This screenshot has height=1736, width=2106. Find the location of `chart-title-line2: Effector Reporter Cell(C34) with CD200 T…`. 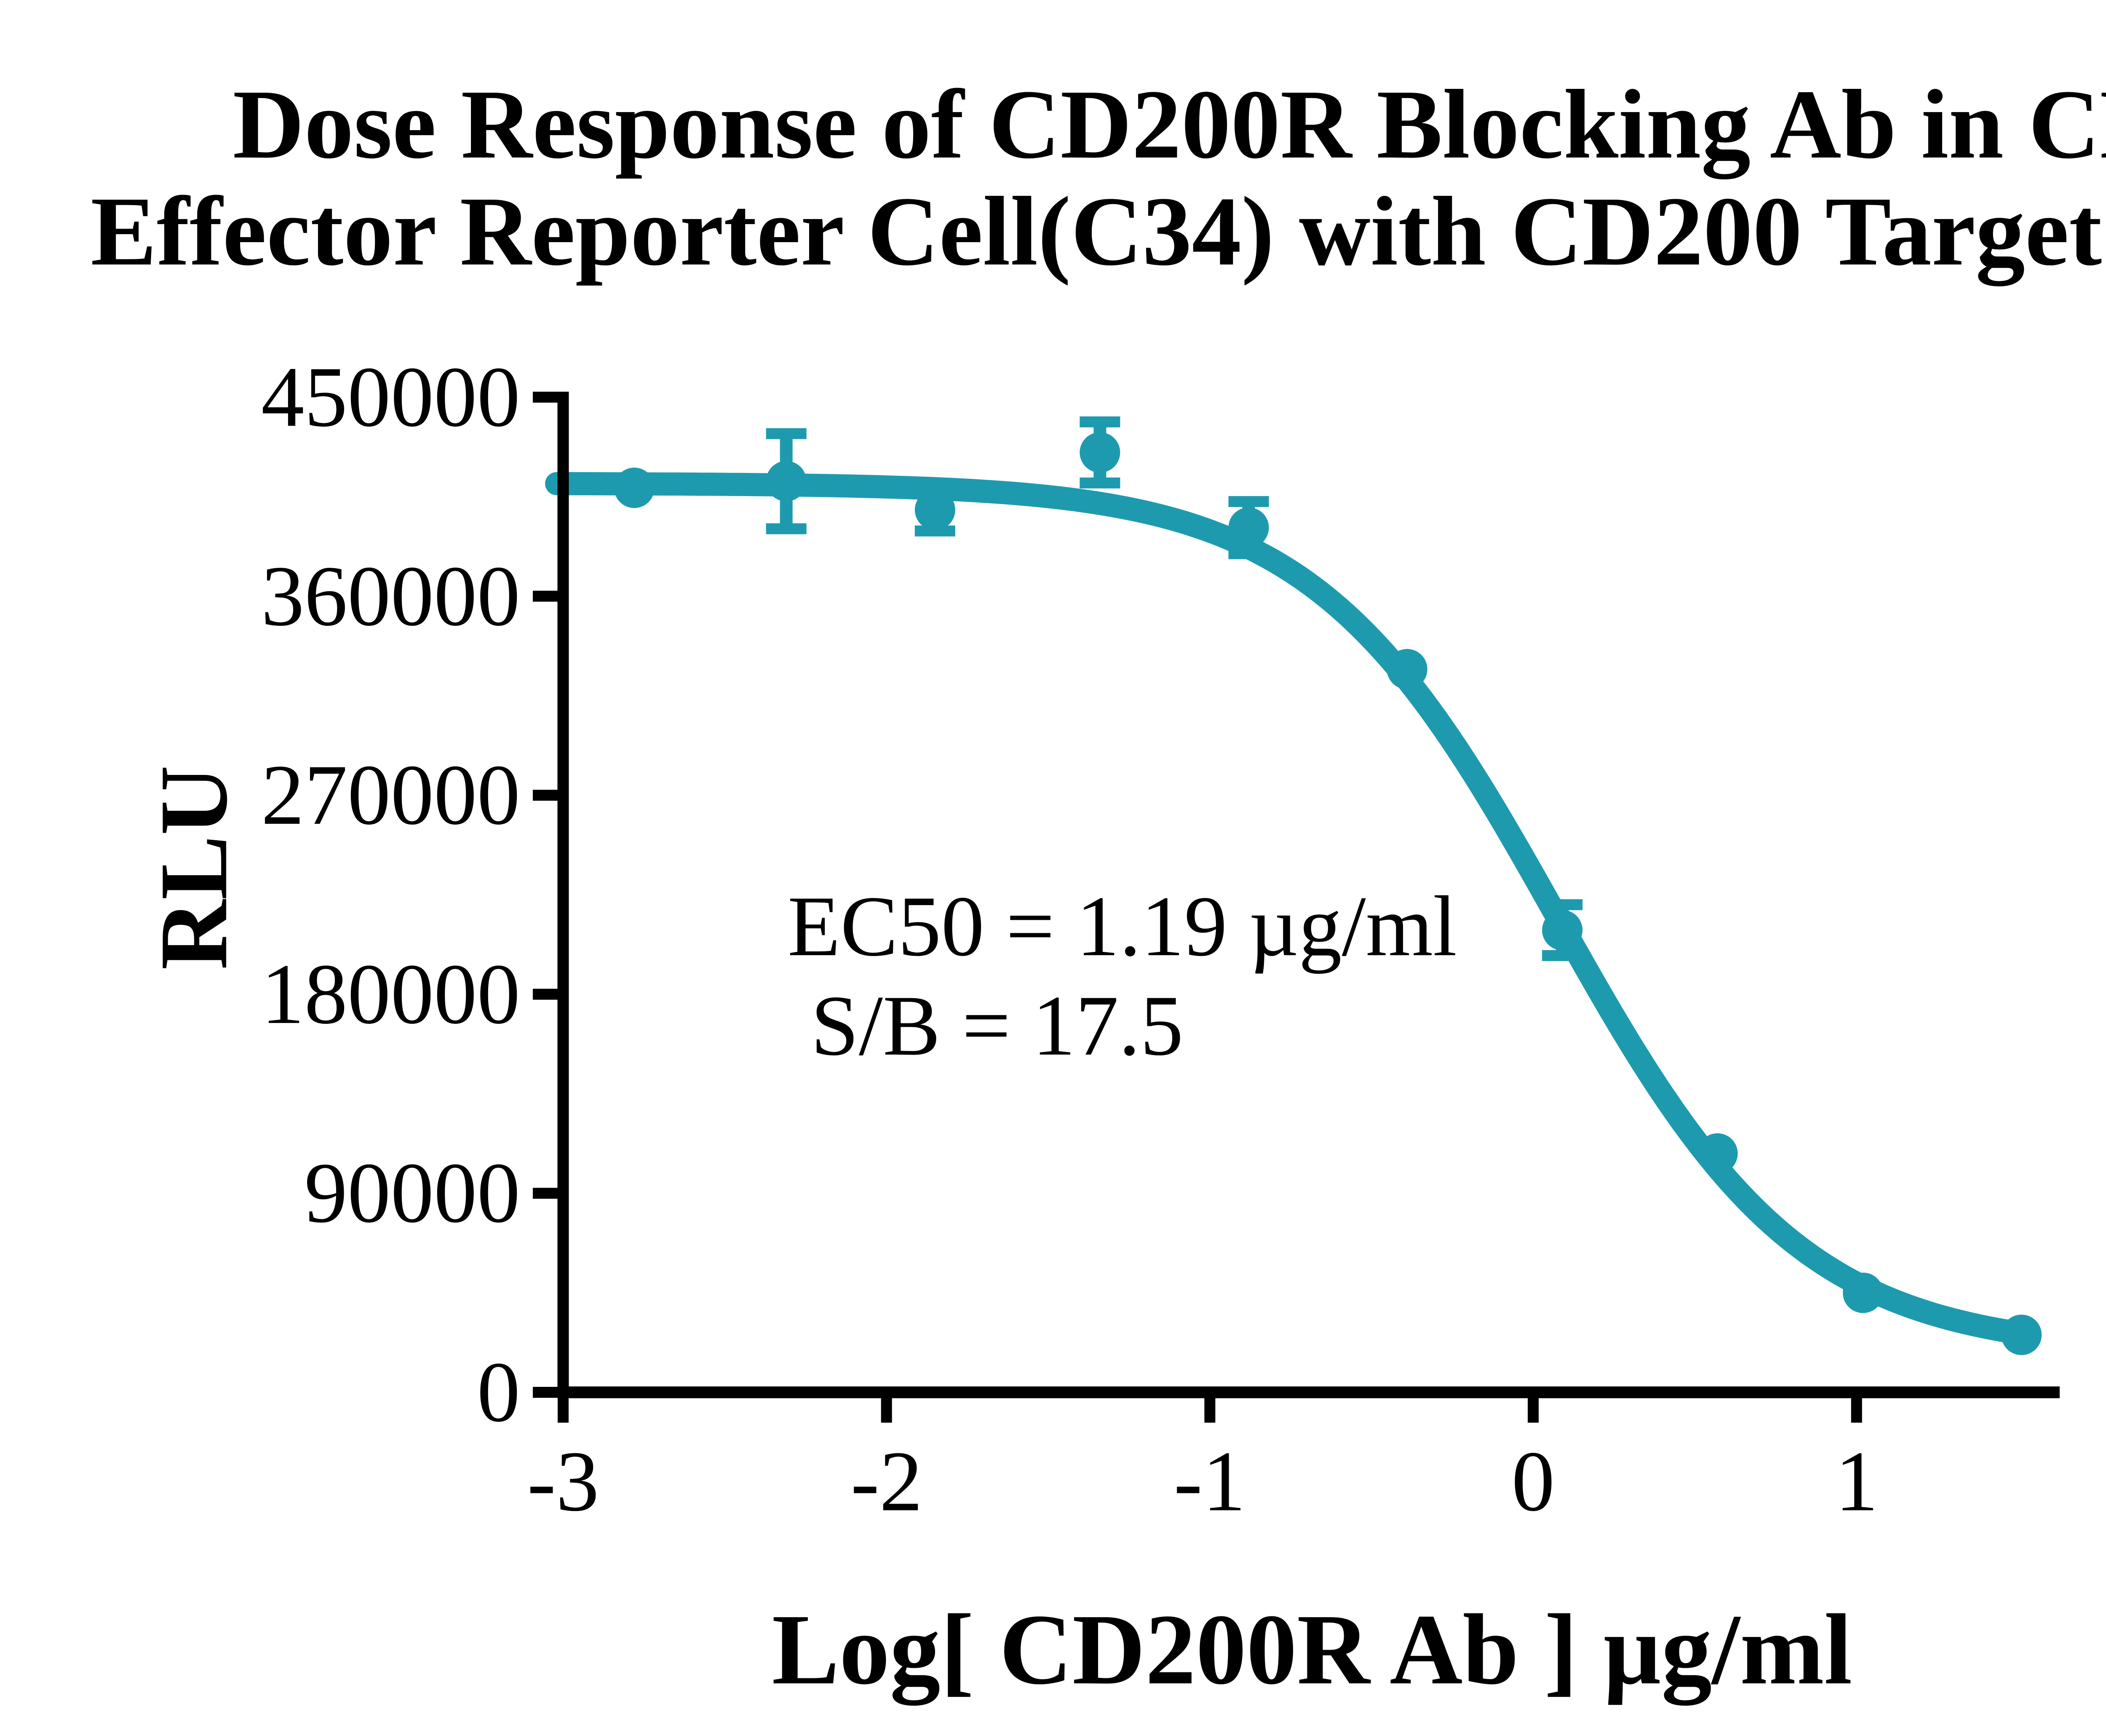

chart-title-line2: Effector Reporter Cell(C34) with CD200 T… is located at coordinates (1098, 231).